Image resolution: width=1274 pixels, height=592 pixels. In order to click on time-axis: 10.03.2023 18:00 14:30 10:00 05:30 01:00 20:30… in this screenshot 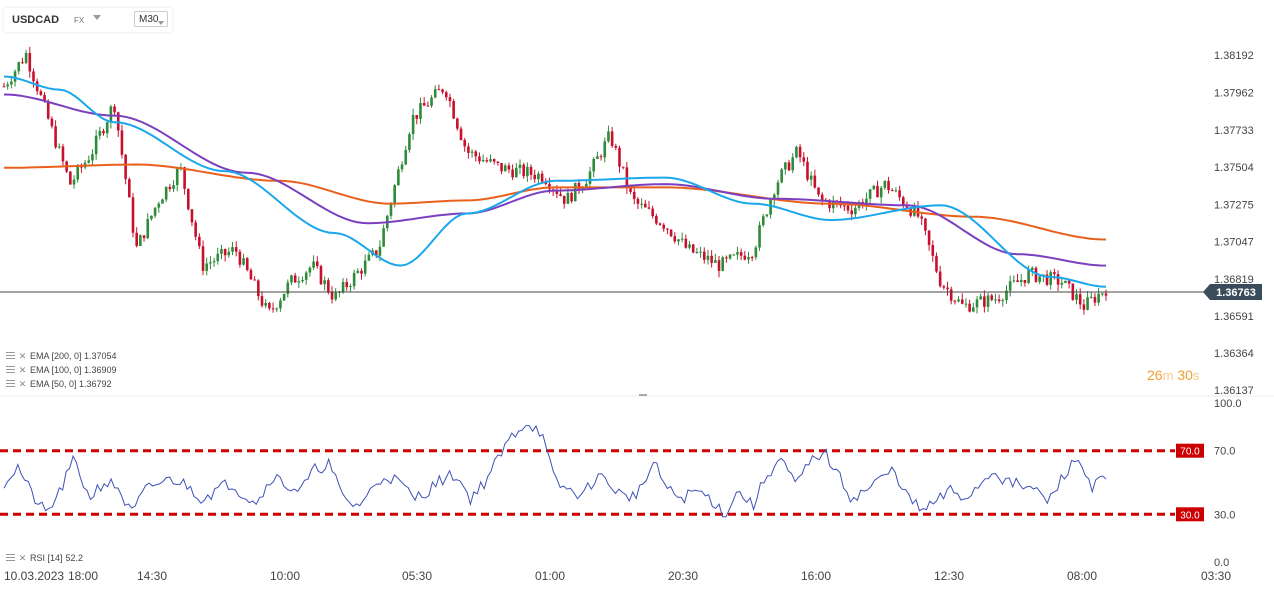, I will do `click(617, 576)`.